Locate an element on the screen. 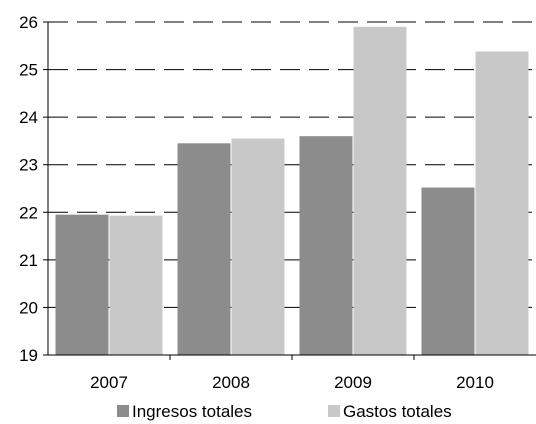 The image size is (536, 424). y-tick-label: 25 is located at coordinates (28, 70).